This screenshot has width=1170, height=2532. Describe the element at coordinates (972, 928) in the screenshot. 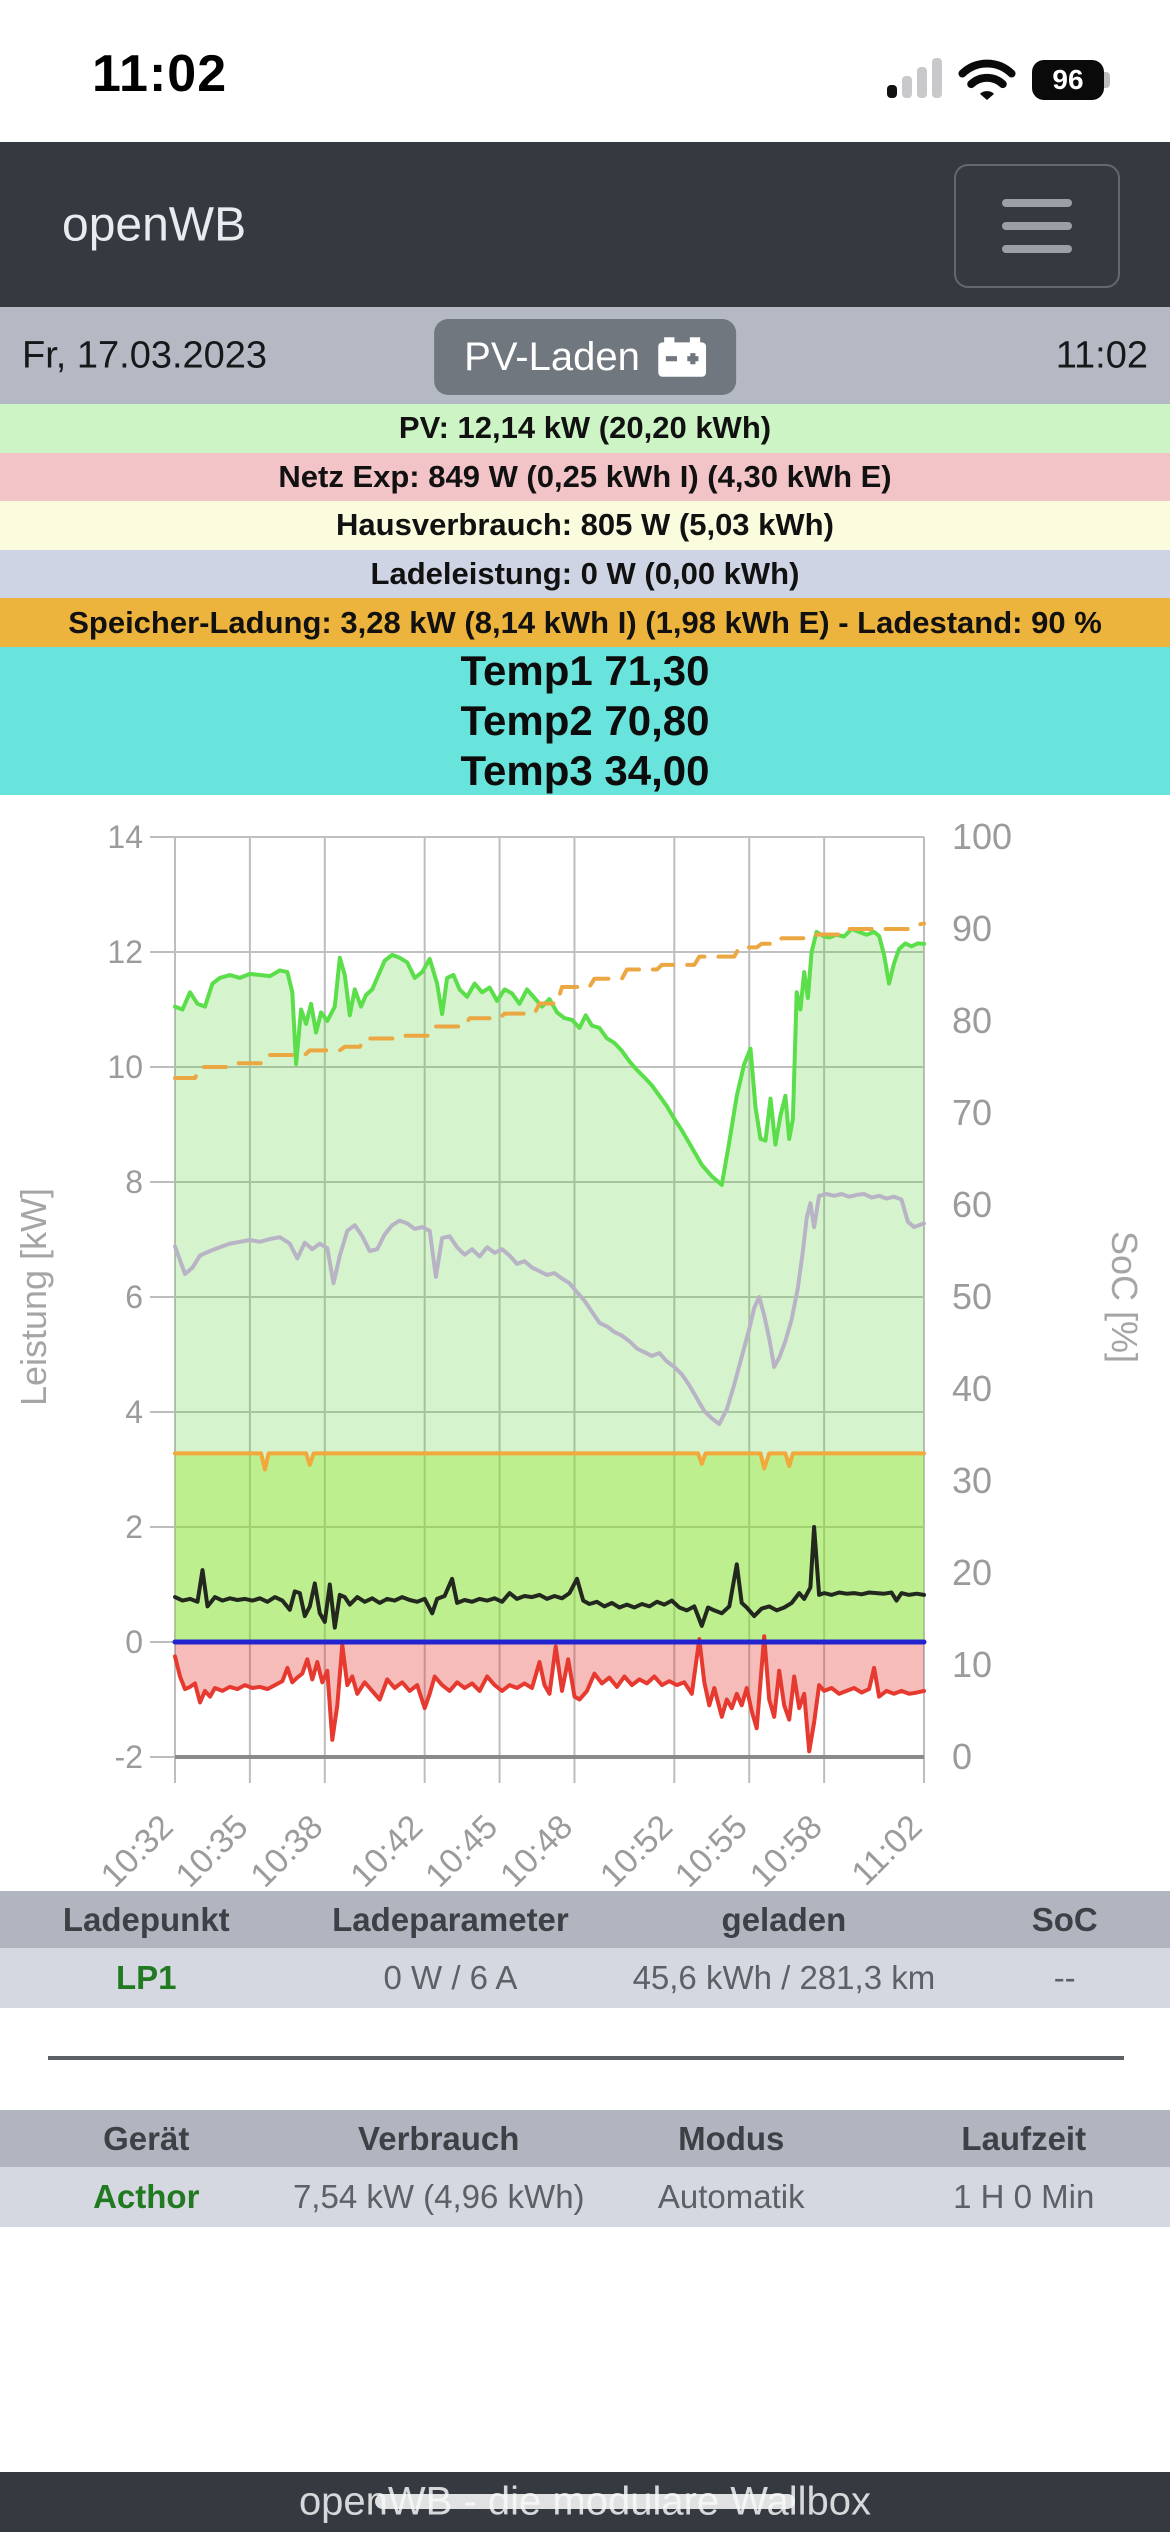

I see `svg-text: 90` at that location.